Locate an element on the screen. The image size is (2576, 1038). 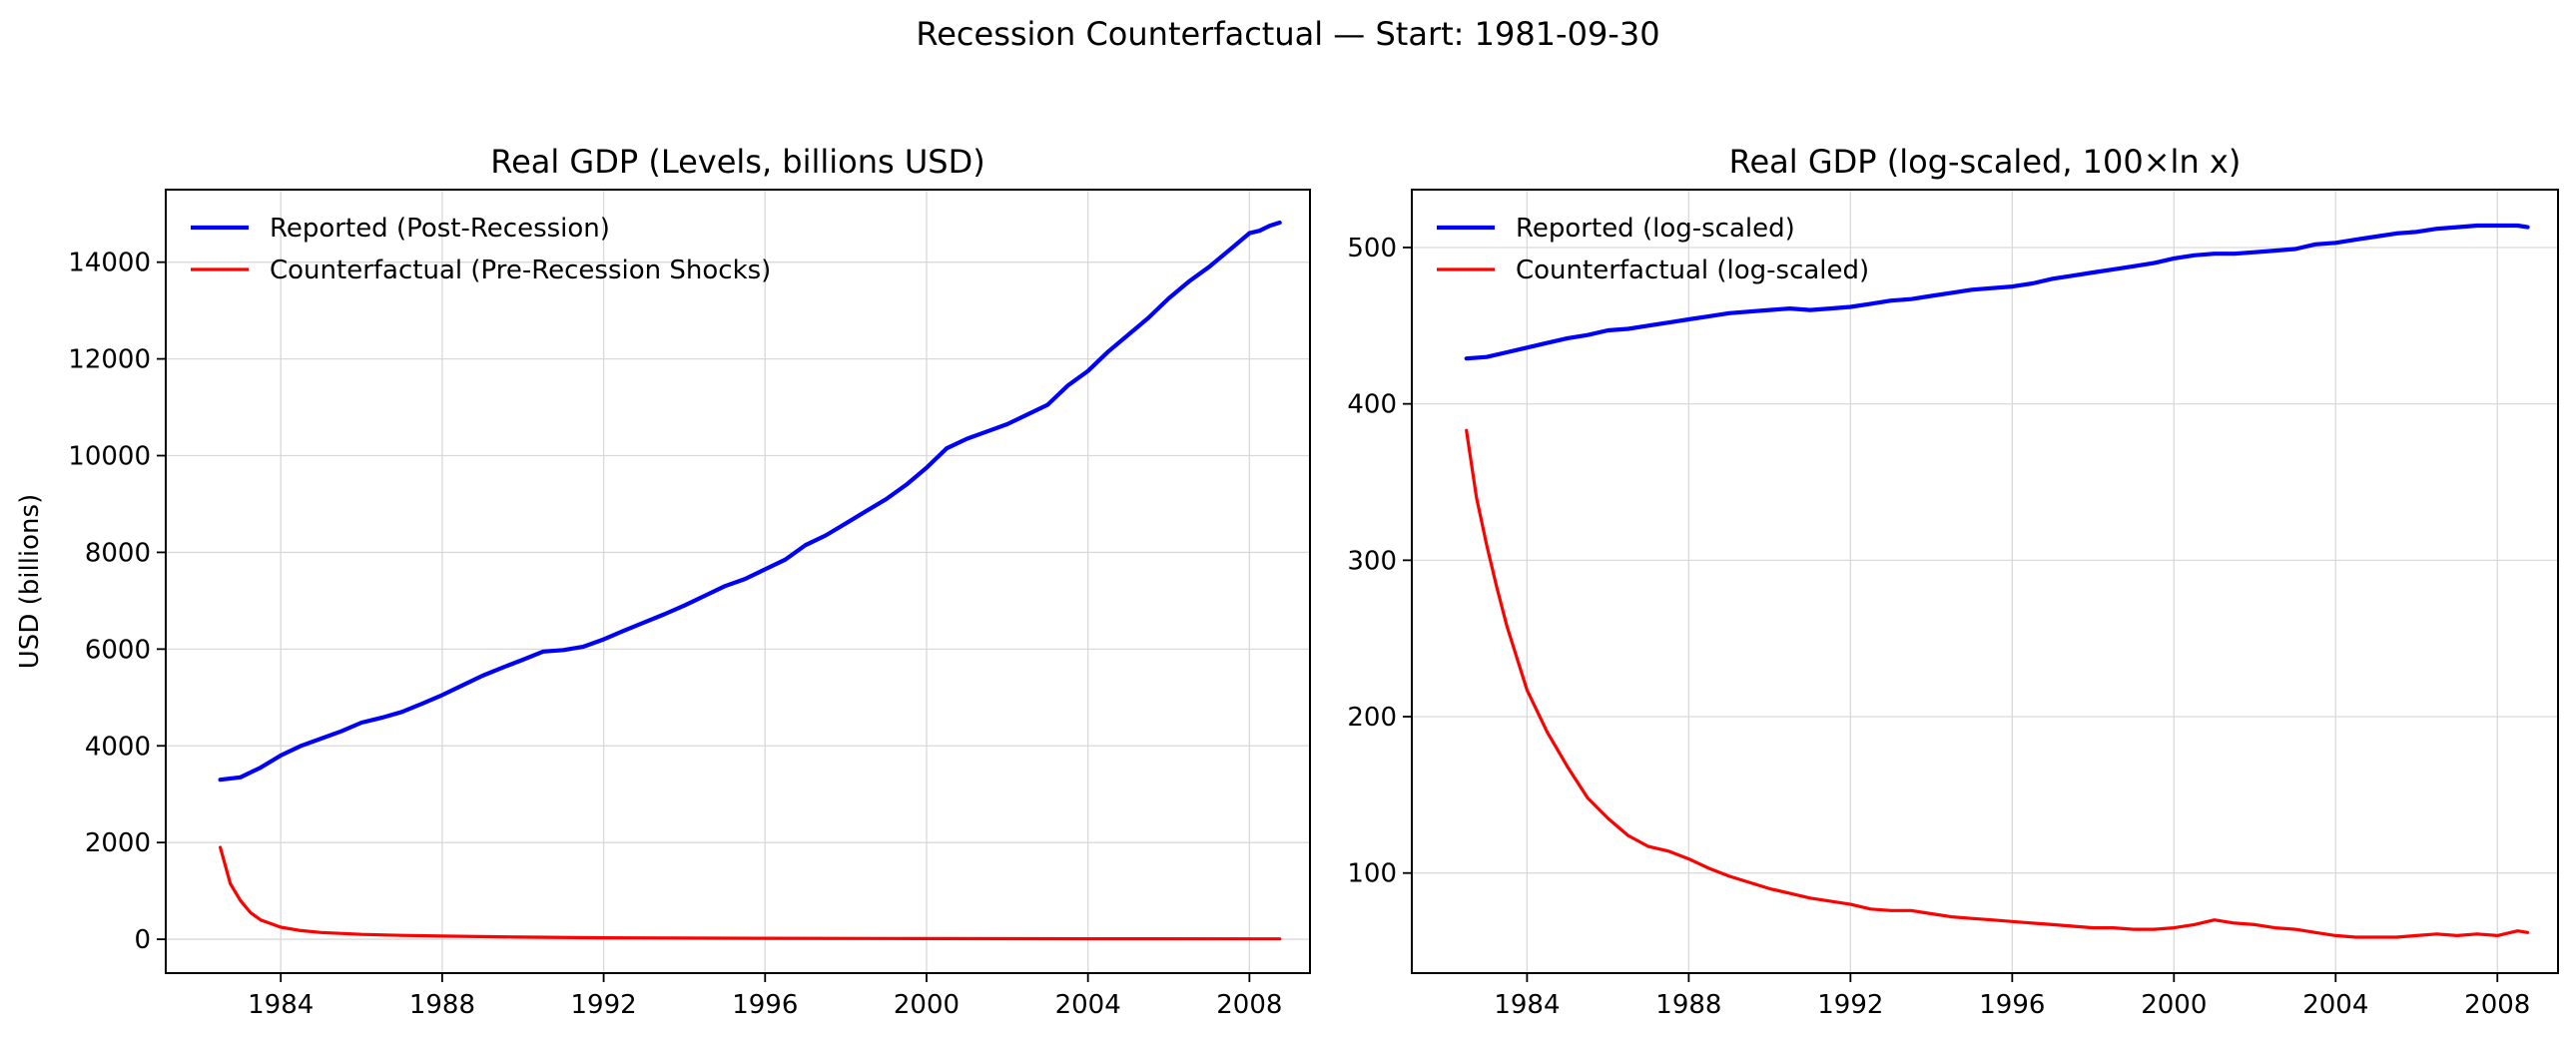
axes-title: Real GDP (log-scaled, 100×ln x) is located at coordinates (1985, 162).